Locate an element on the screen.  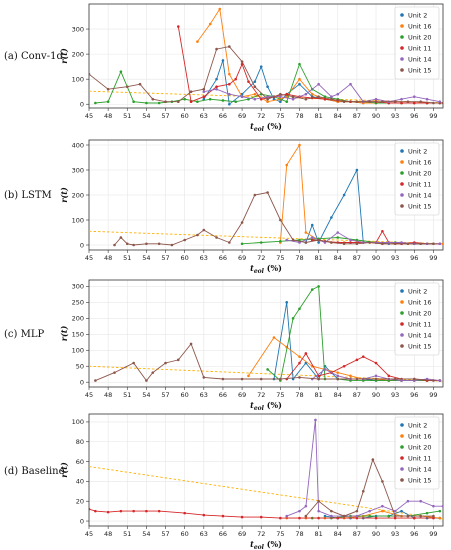
x-tick-label: 54 is located at coordinates (146, 395).